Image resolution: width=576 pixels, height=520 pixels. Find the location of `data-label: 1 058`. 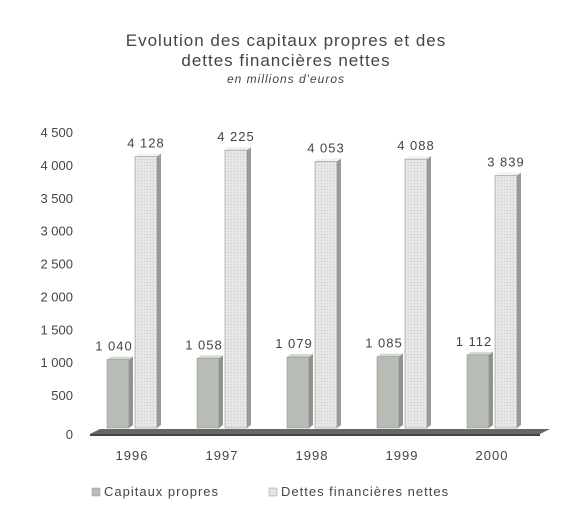

data-label: 1 058 is located at coordinates (204, 344).